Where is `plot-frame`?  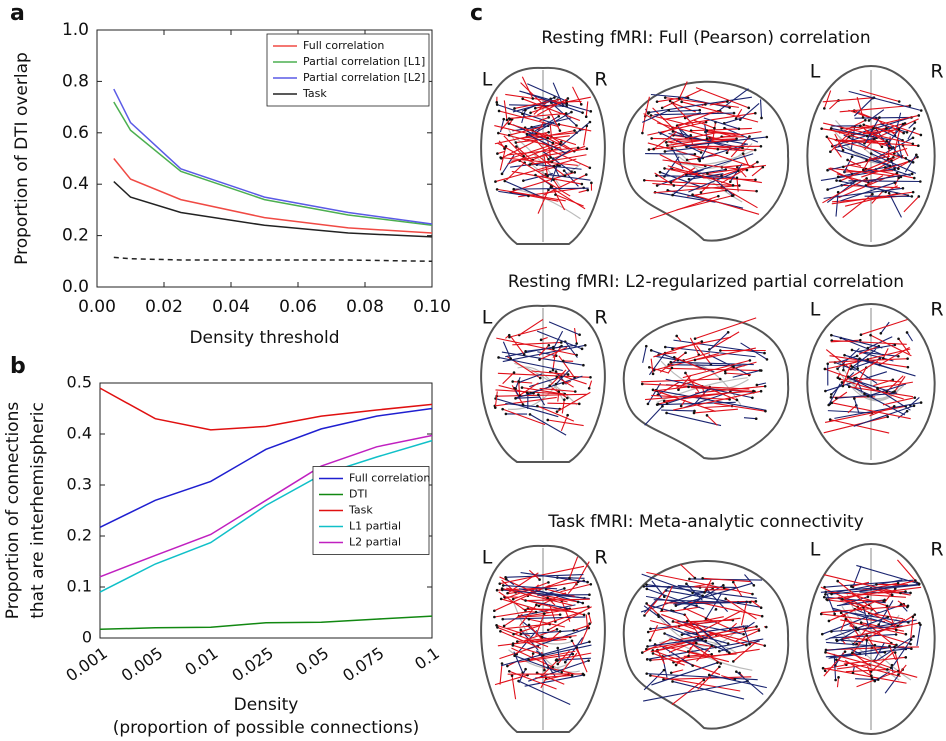 plot-frame is located at coordinates (266, 510).